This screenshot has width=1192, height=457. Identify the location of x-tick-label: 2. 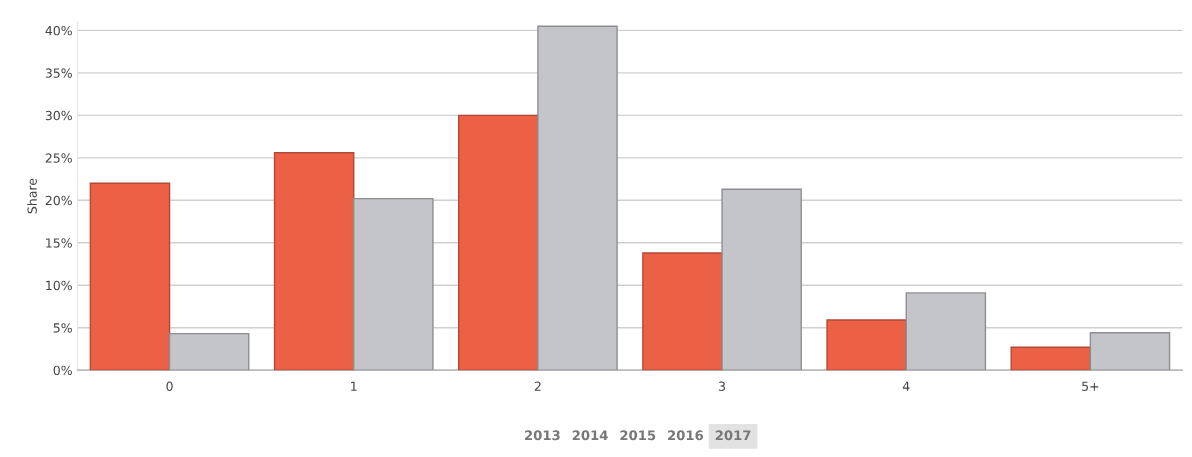
(537, 386).